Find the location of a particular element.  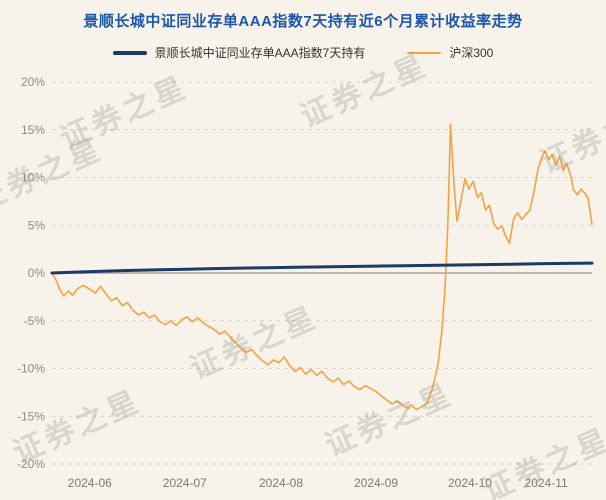

legend-swatch-fund is located at coordinates (129, 52).